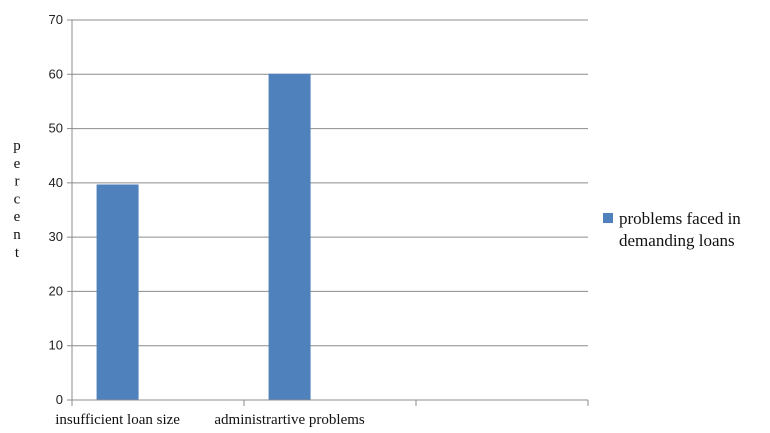  What do you see at coordinates (608, 218) in the screenshot?
I see `legend-swatch` at bounding box center [608, 218].